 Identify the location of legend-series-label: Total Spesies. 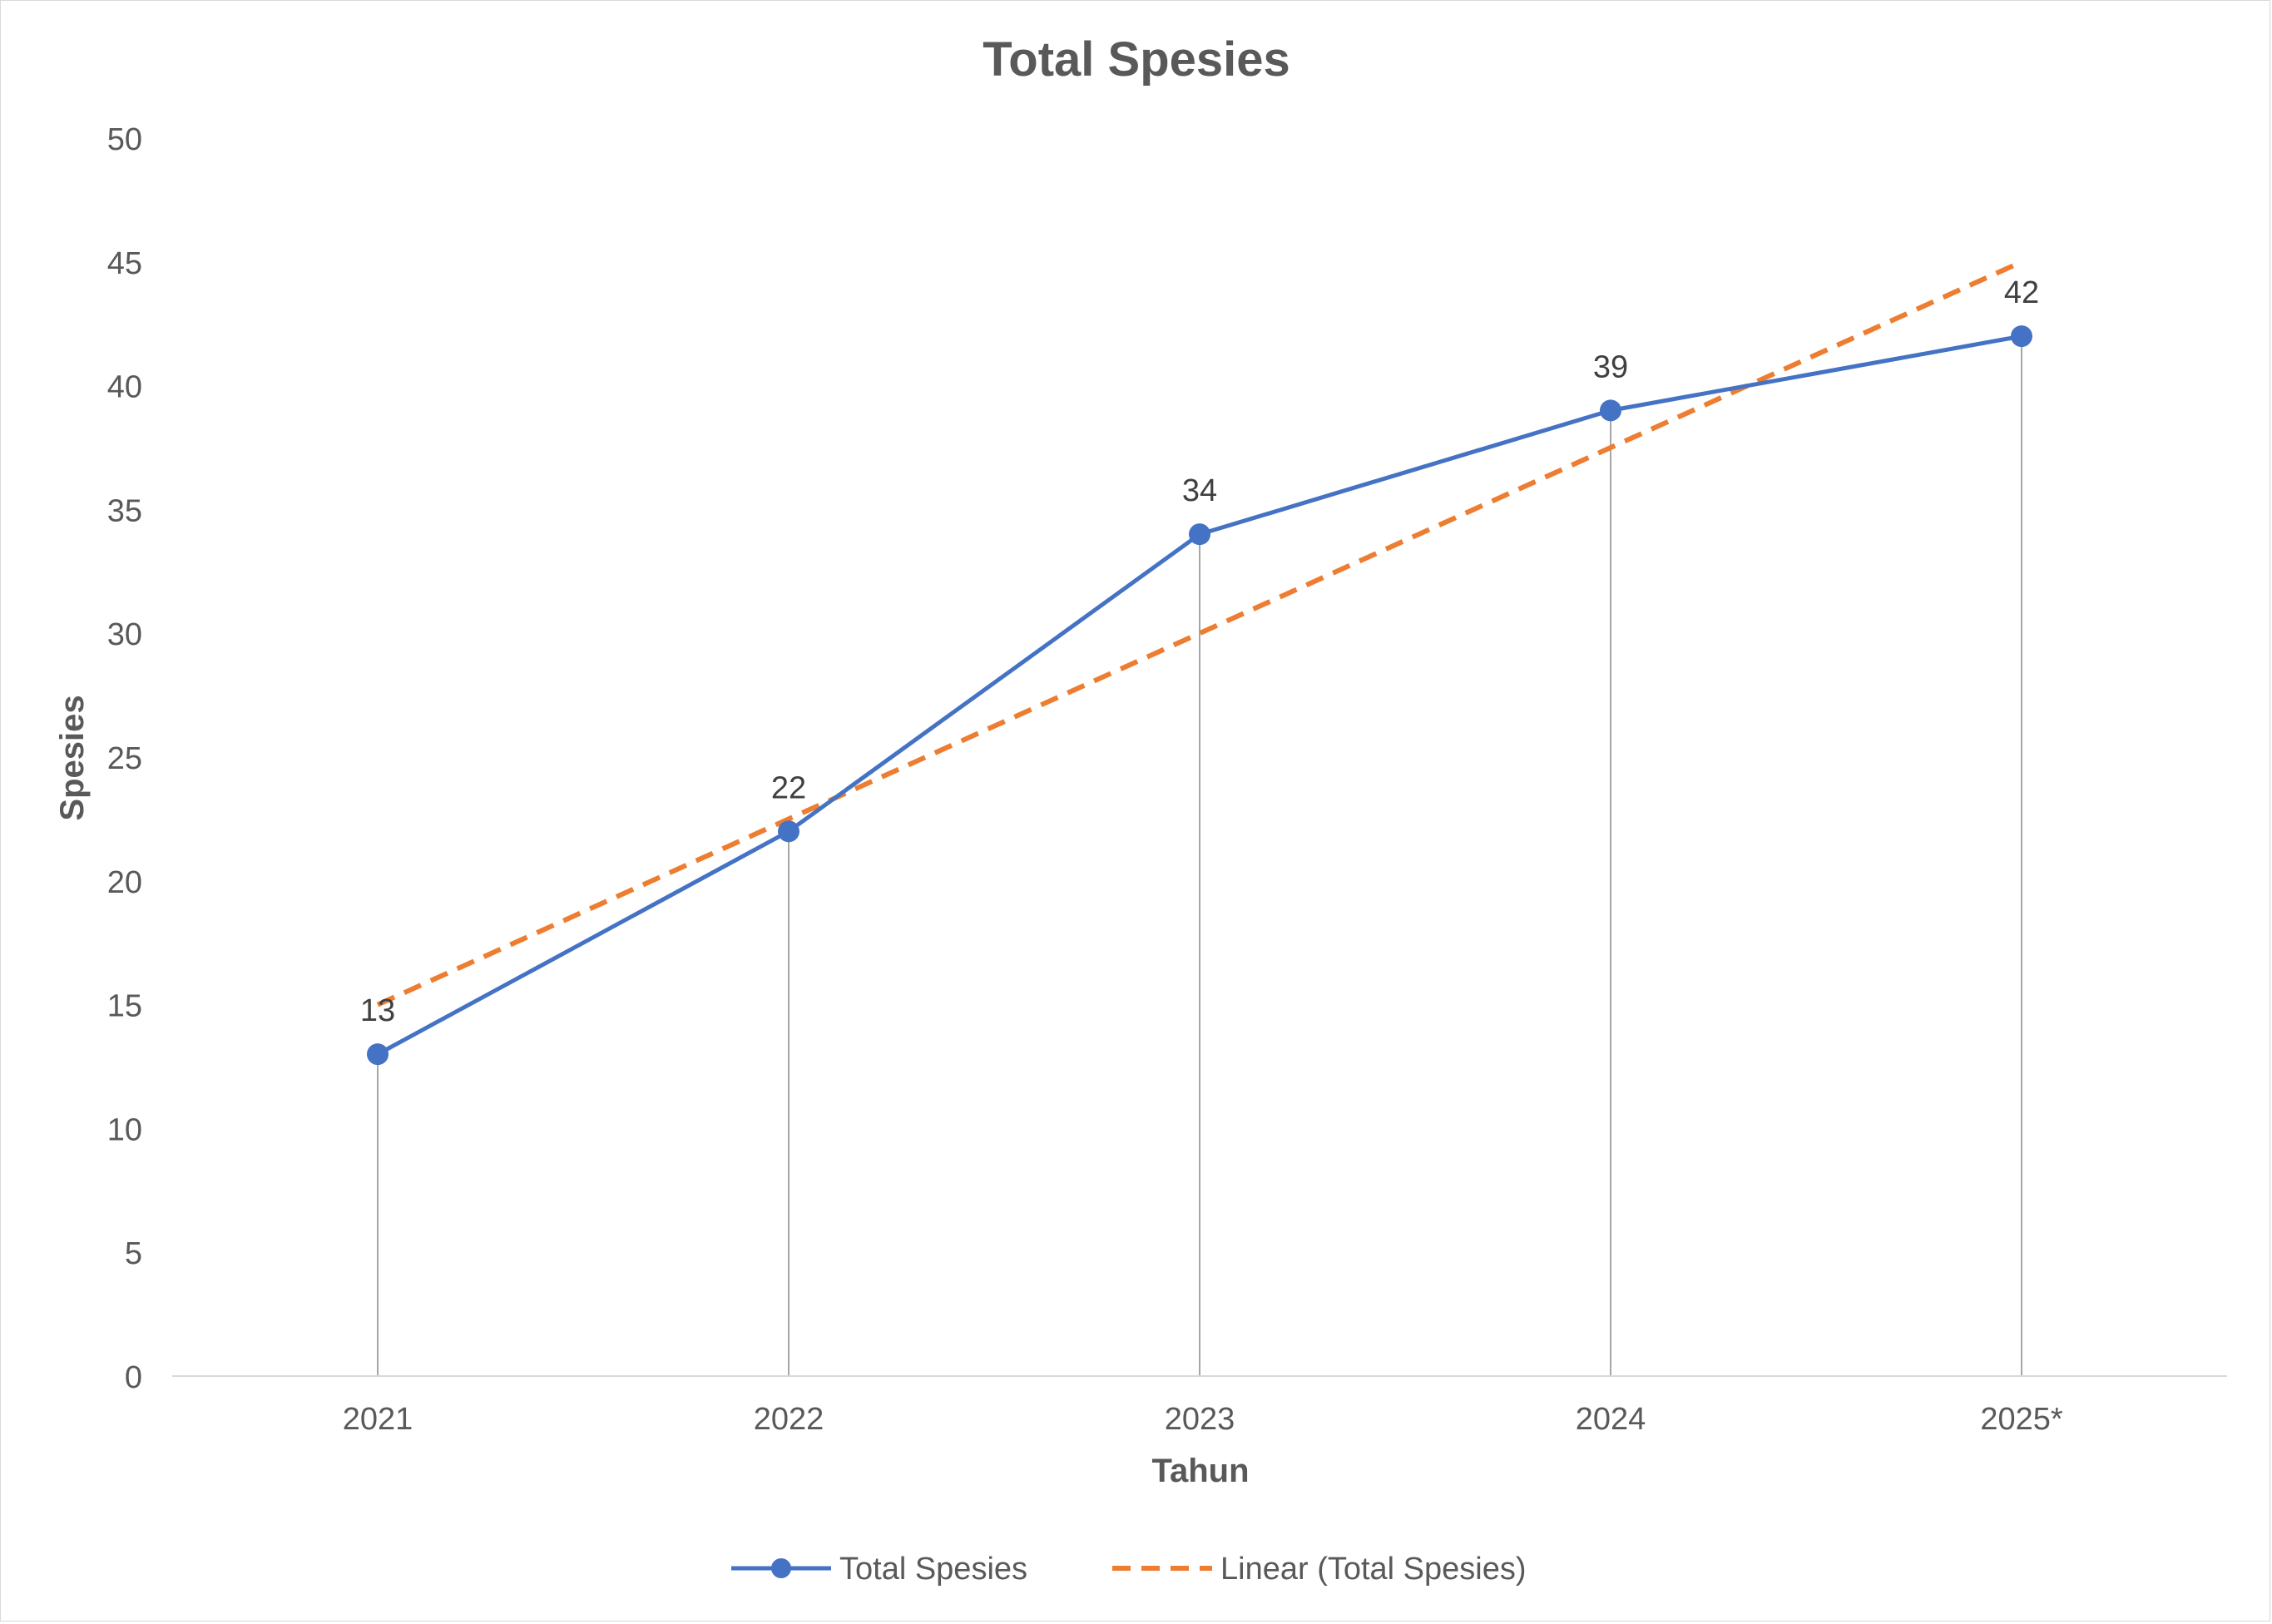
(933, 1570).